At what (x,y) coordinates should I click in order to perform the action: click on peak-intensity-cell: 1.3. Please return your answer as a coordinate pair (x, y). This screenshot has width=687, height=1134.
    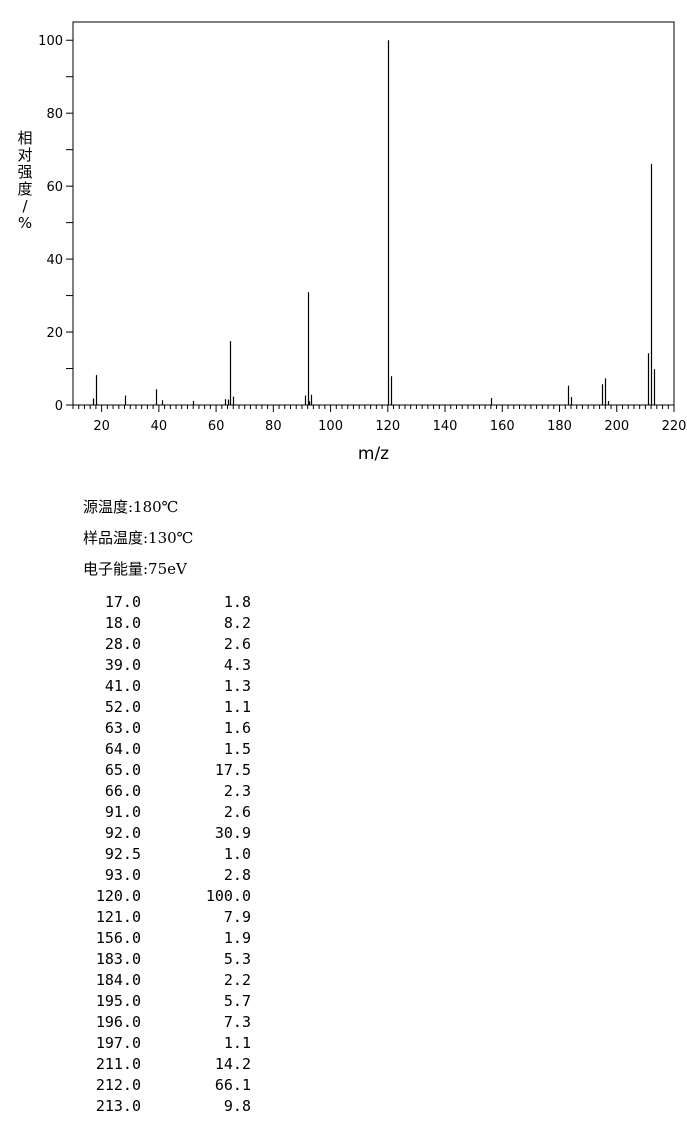
    Looking at the image, I should click on (237, 686).